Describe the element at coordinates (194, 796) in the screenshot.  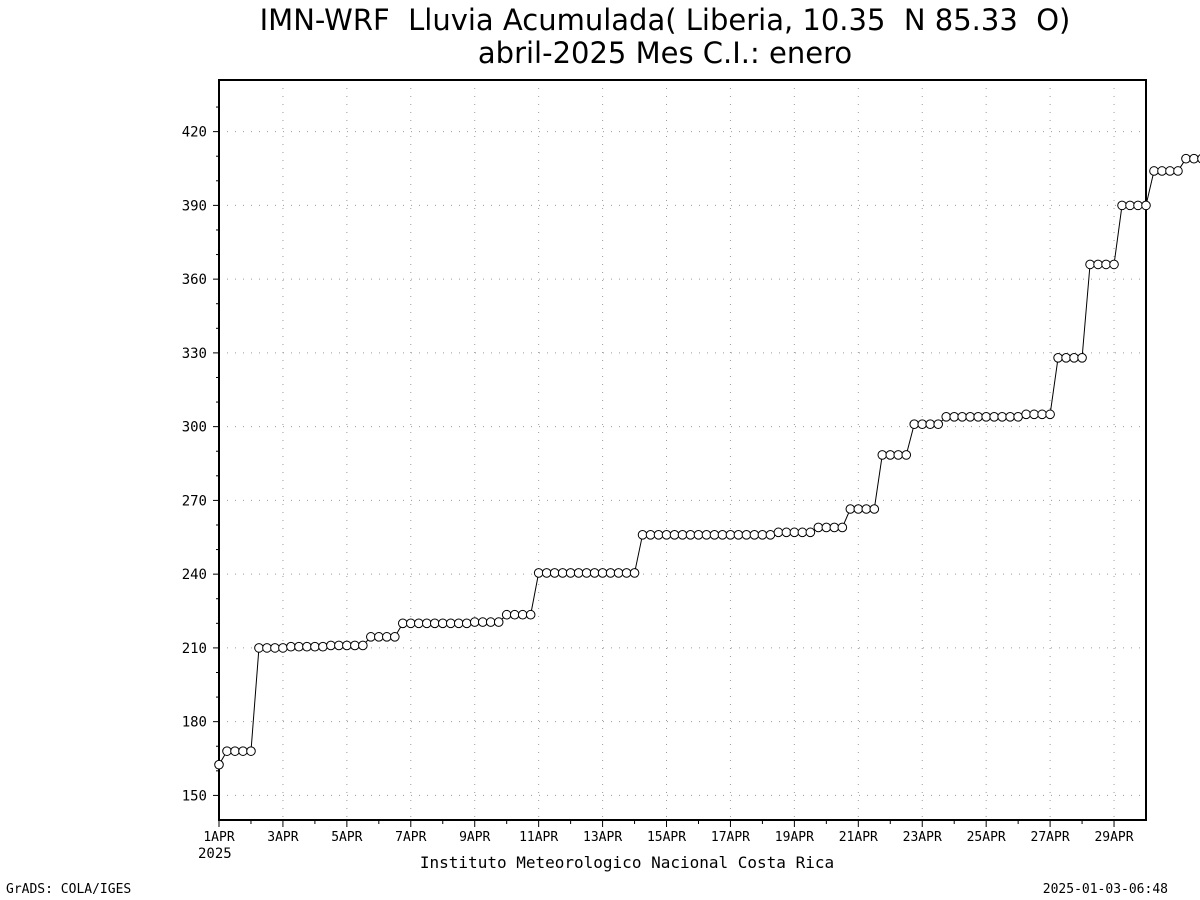
I see `y-tick-label: 150` at that location.